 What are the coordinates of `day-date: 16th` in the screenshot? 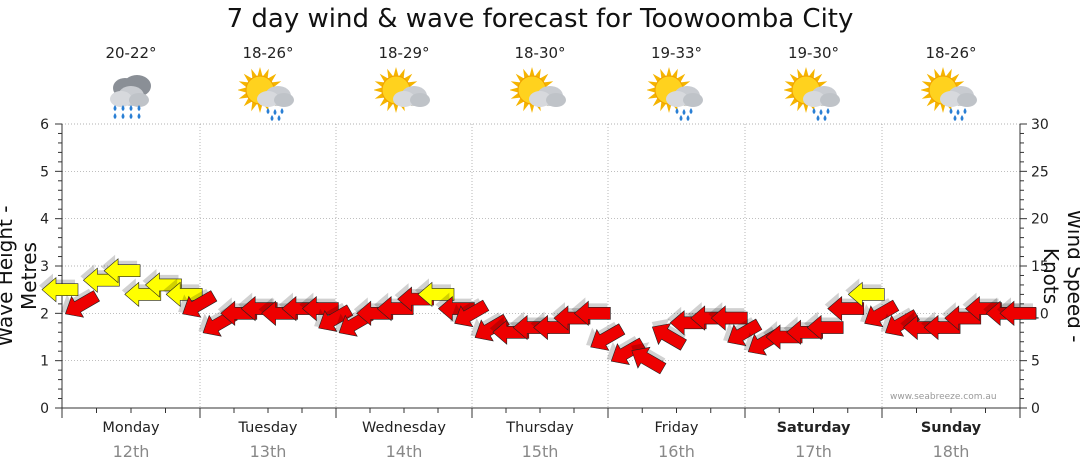 It's located at (676, 451).